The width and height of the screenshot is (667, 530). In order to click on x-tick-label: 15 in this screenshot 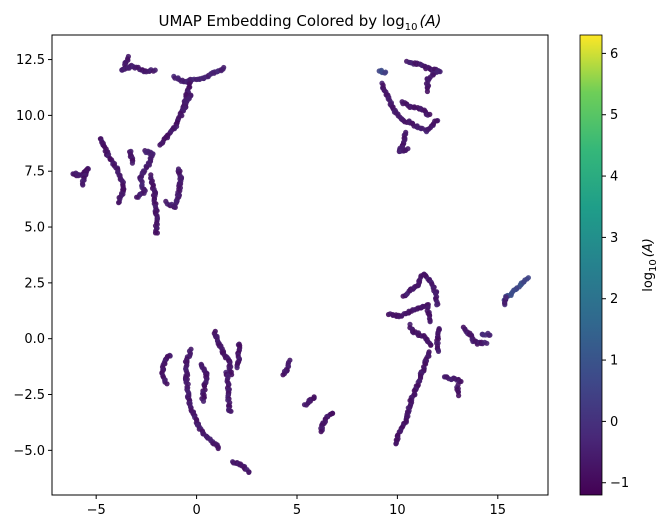, I will do `click(498, 510)`.